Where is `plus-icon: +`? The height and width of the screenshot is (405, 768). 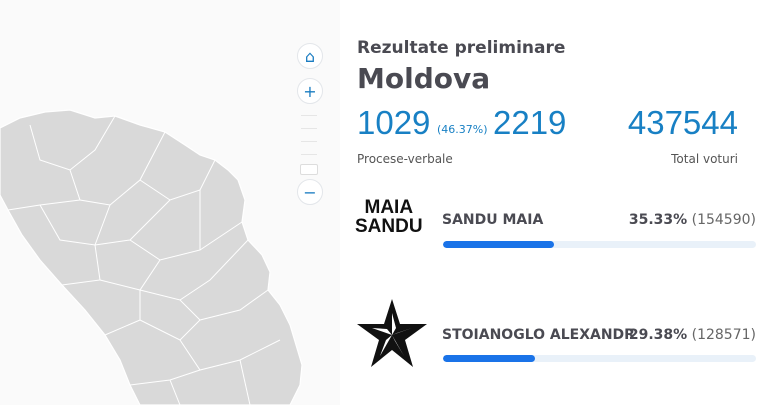
plus-icon: + is located at coordinates (310, 91).